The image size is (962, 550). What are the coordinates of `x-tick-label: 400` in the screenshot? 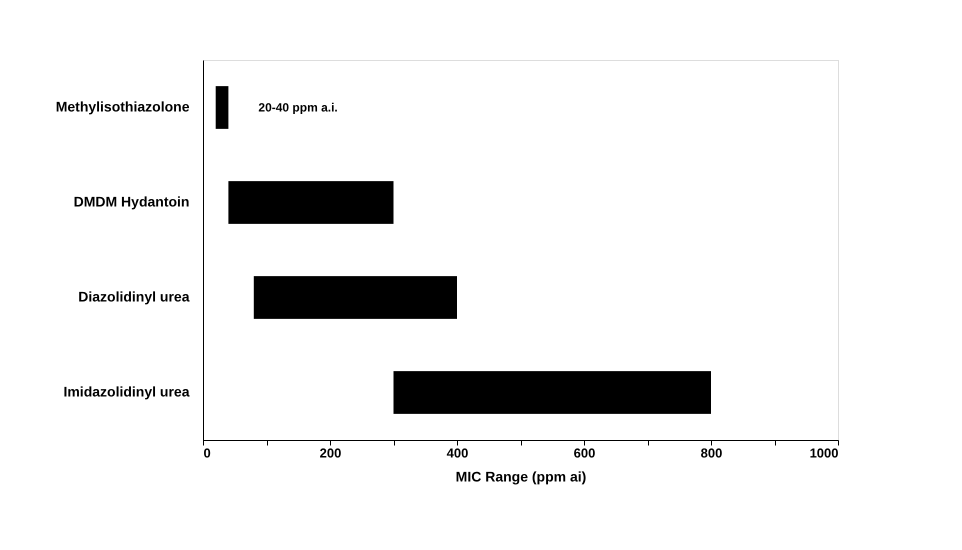 It's located at (457, 453).